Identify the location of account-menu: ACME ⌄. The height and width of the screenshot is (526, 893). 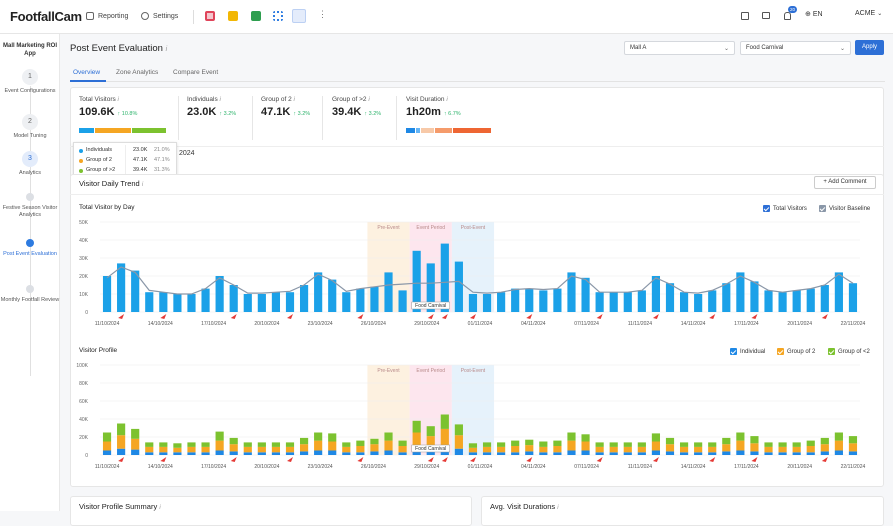
(868, 13).